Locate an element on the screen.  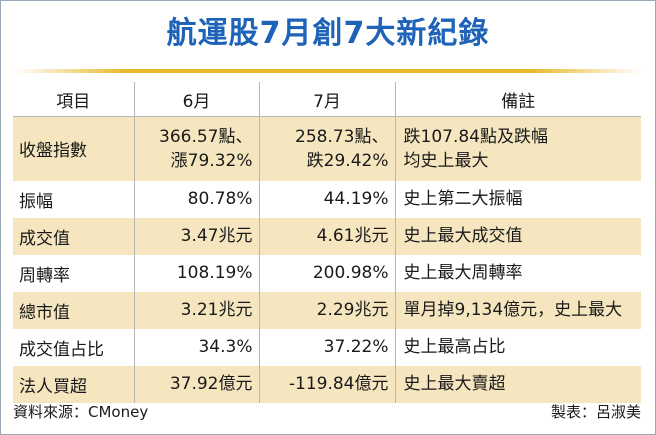
row-july: 258.73點、 跌29.42% is located at coordinates (326, 148).